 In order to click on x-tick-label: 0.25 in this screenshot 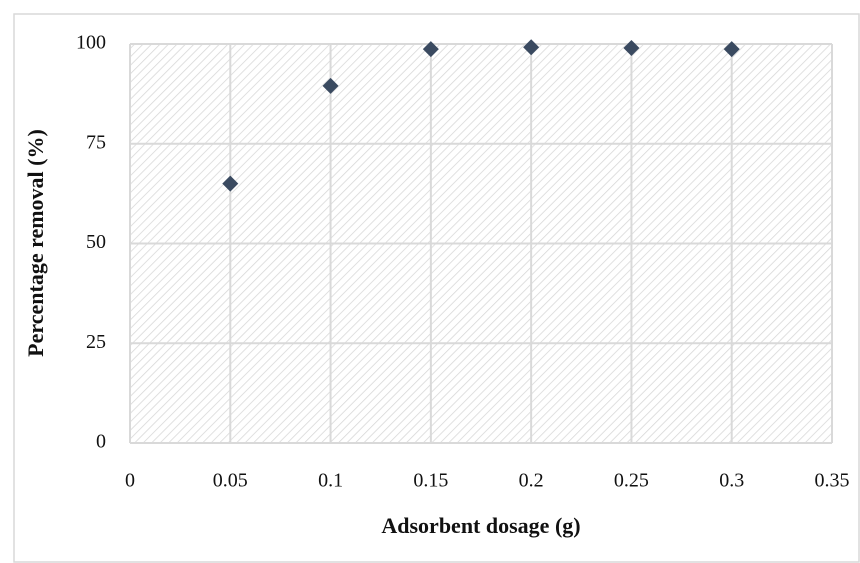, I will do `click(631, 481)`.